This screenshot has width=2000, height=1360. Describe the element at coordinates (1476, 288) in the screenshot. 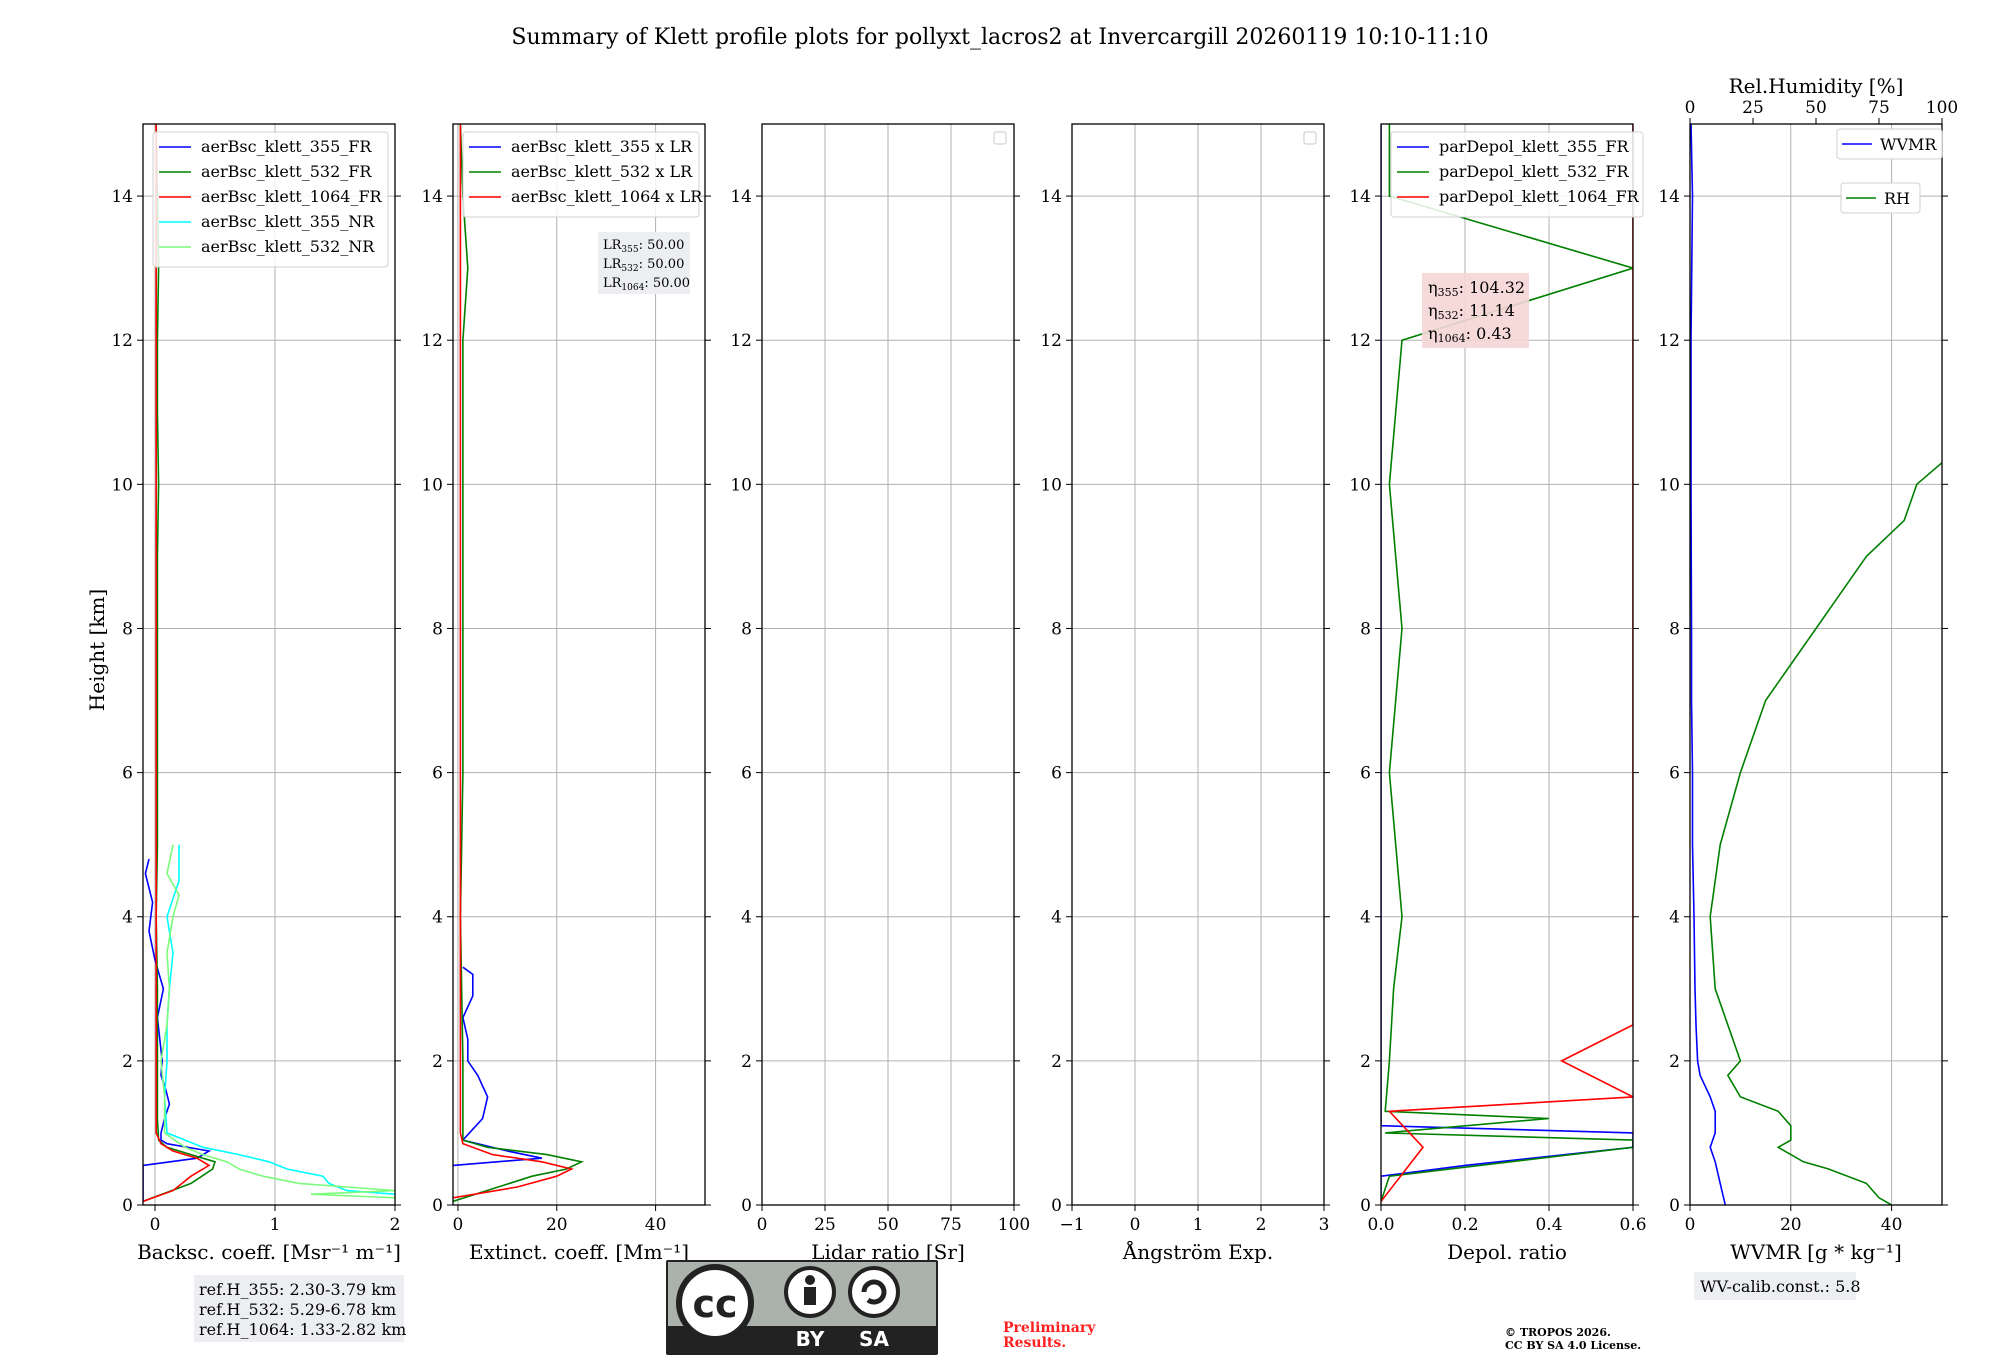

I see `annotation-line: η355: 104.32` at that location.